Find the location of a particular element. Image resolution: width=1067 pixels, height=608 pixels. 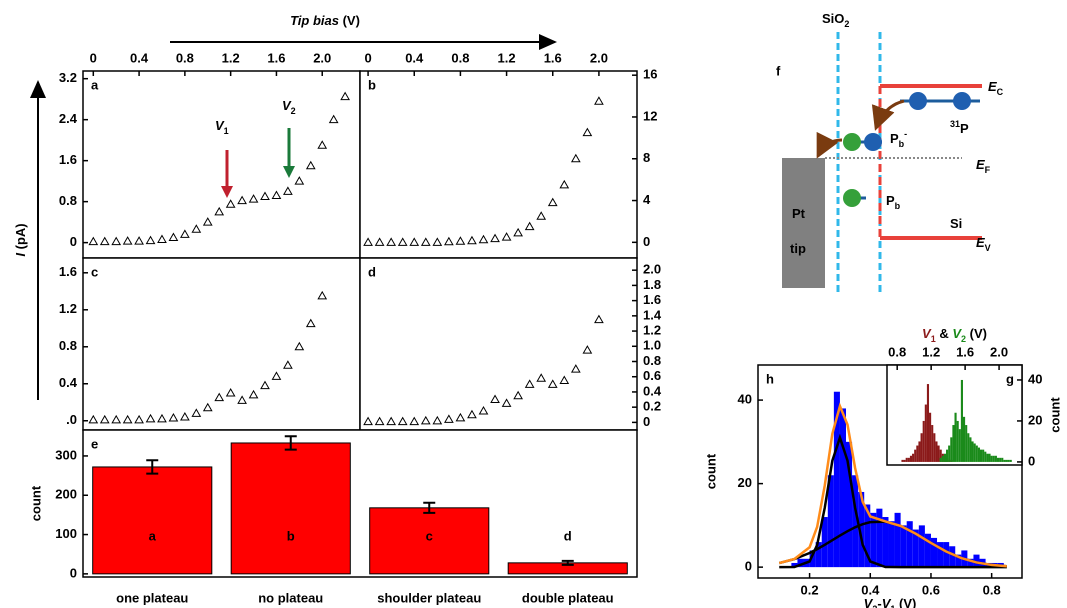

x-axis-title-part: Tip bias is located at coordinates (314, 20).